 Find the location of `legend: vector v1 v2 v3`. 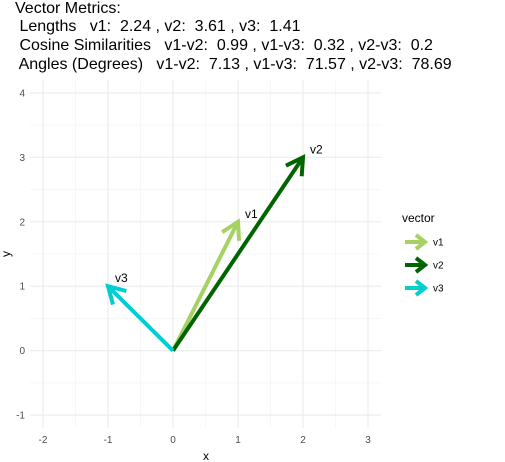

legend: vector v1 v2 v3 is located at coordinates (423, 254).